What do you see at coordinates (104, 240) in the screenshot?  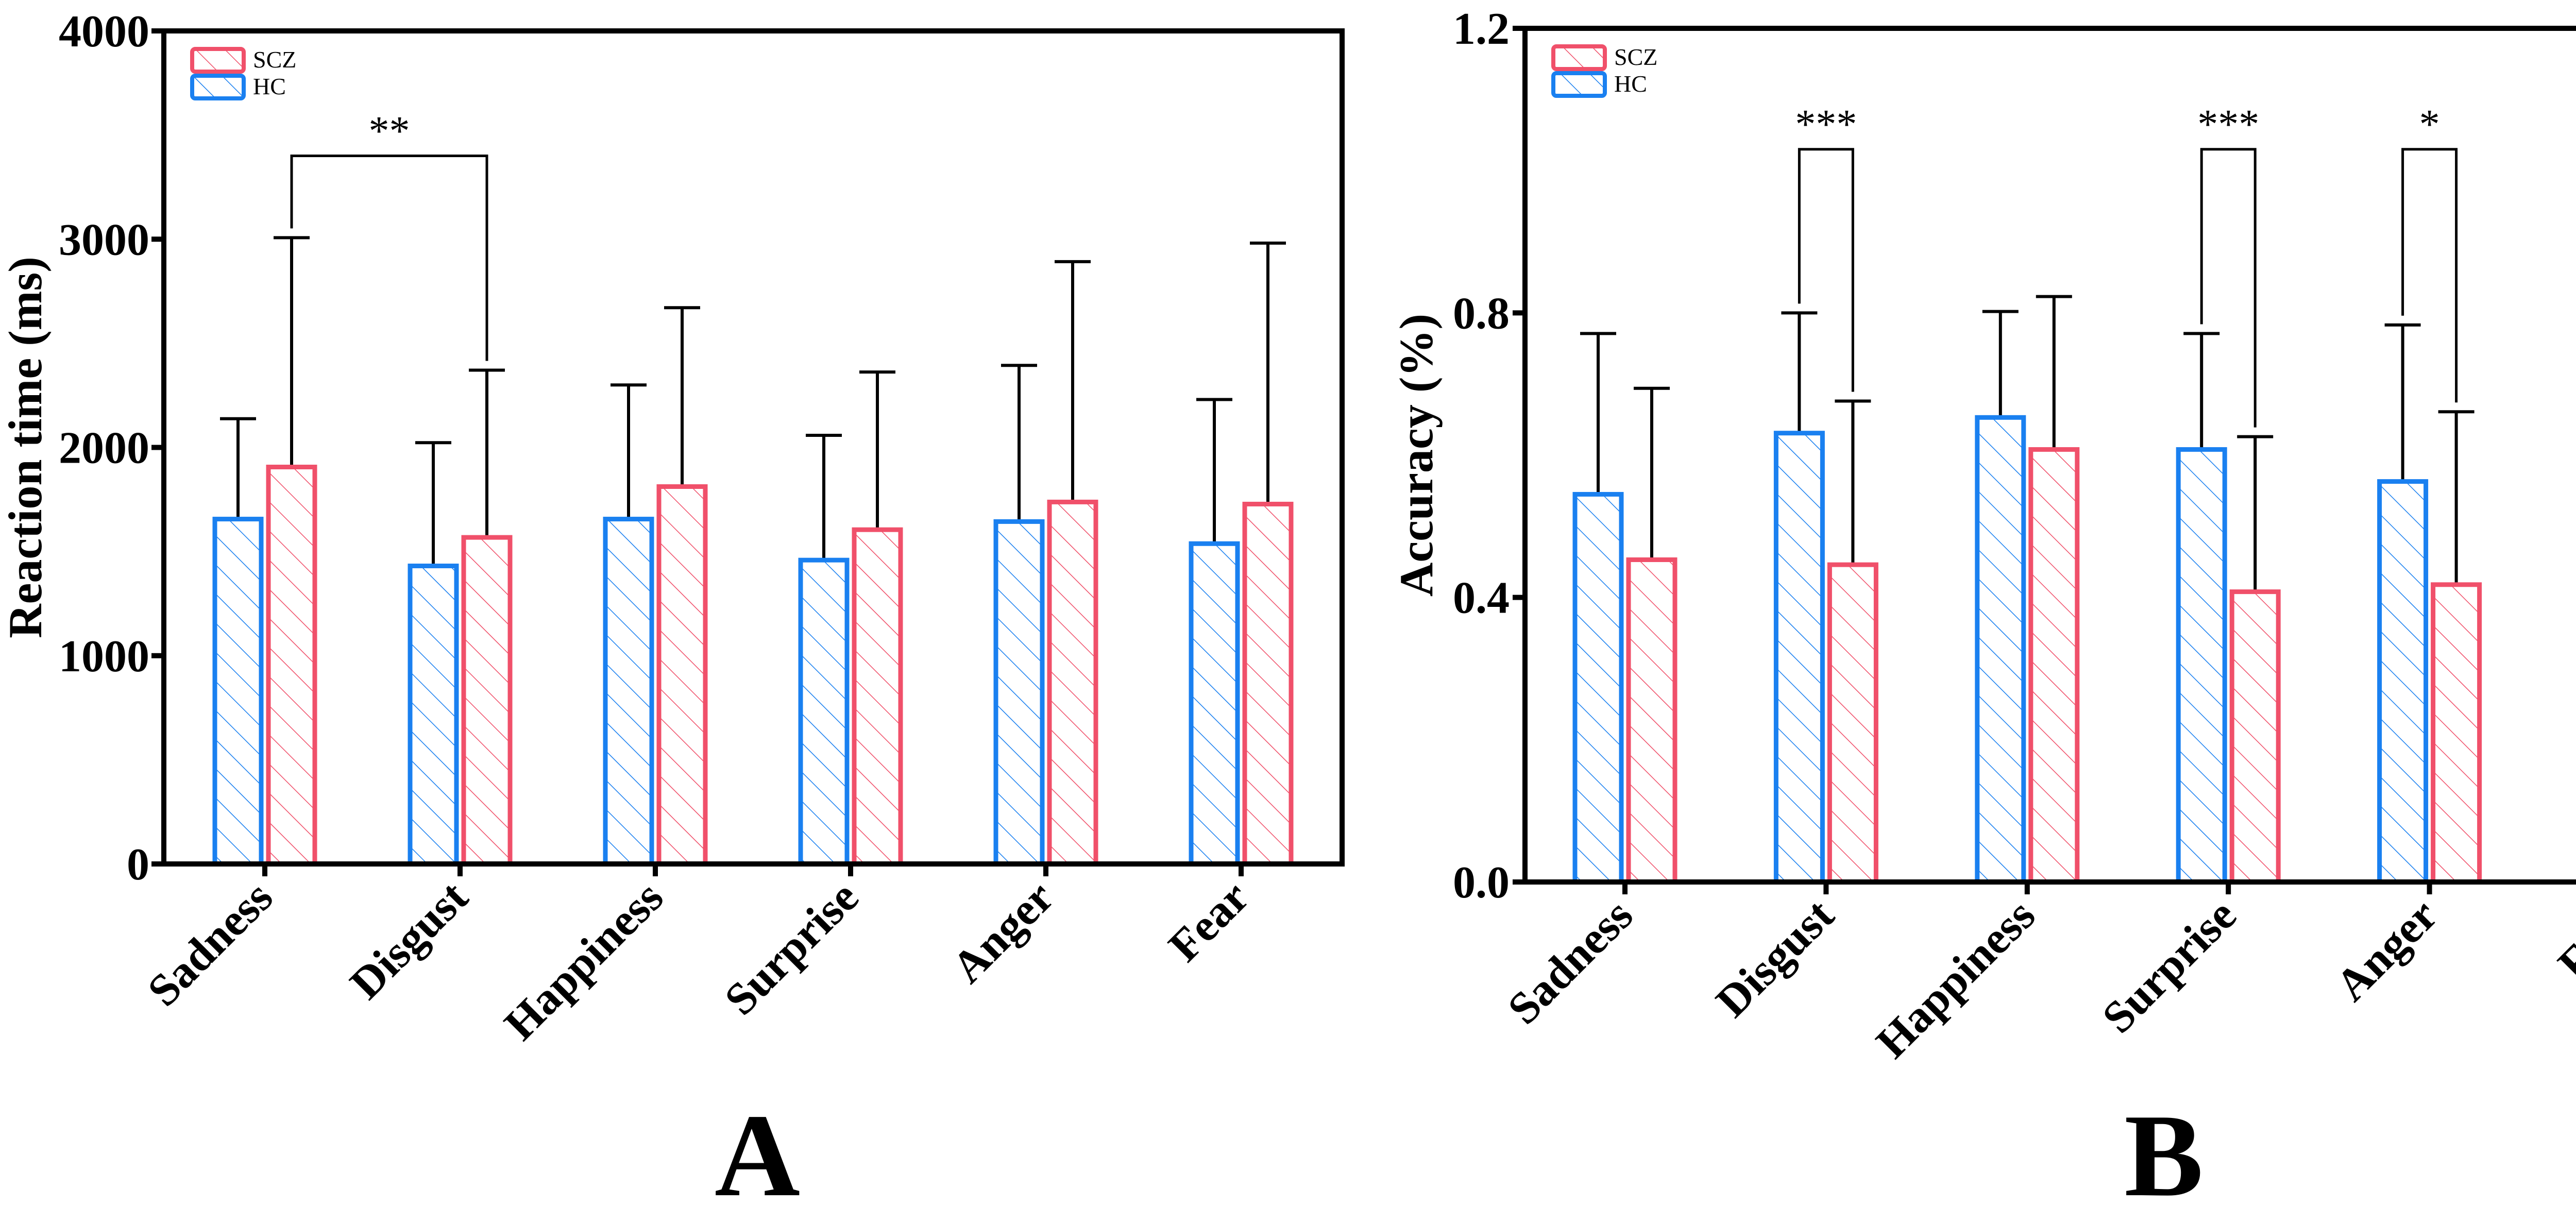 I see `y-tick-label: 3000` at bounding box center [104, 240].